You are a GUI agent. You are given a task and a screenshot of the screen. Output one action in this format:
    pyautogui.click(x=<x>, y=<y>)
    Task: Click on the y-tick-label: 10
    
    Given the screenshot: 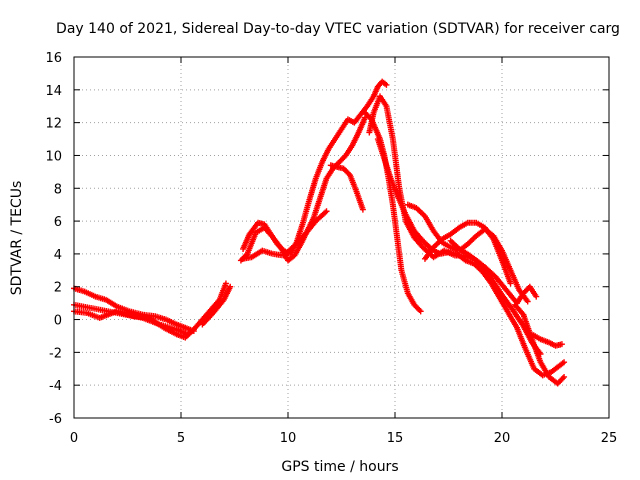 What is the action you would take?
    pyautogui.click(x=53, y=156)
    